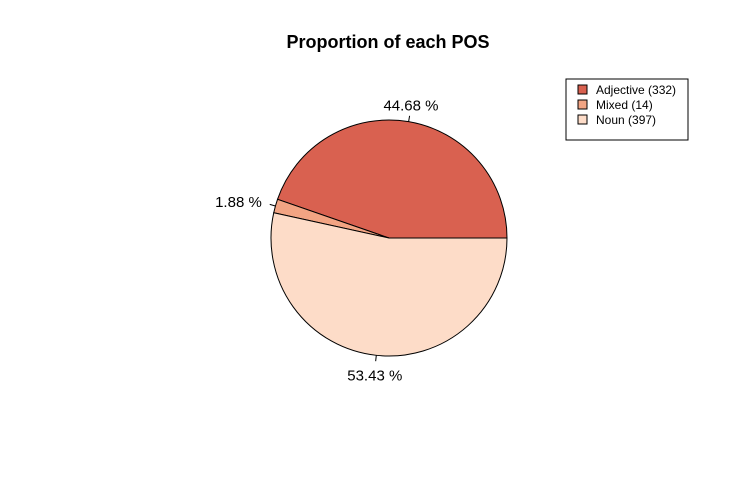 The height and width of the screenshot is (497, 740). Describe the element at coordinates (582, 89) in the screenshot. I see `legend-swatch-adjective` at that location.